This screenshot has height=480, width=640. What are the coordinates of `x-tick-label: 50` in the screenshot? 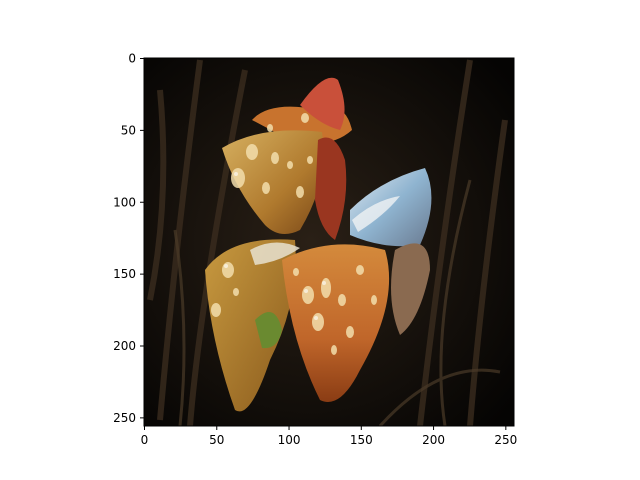 It's located at (216, 440).